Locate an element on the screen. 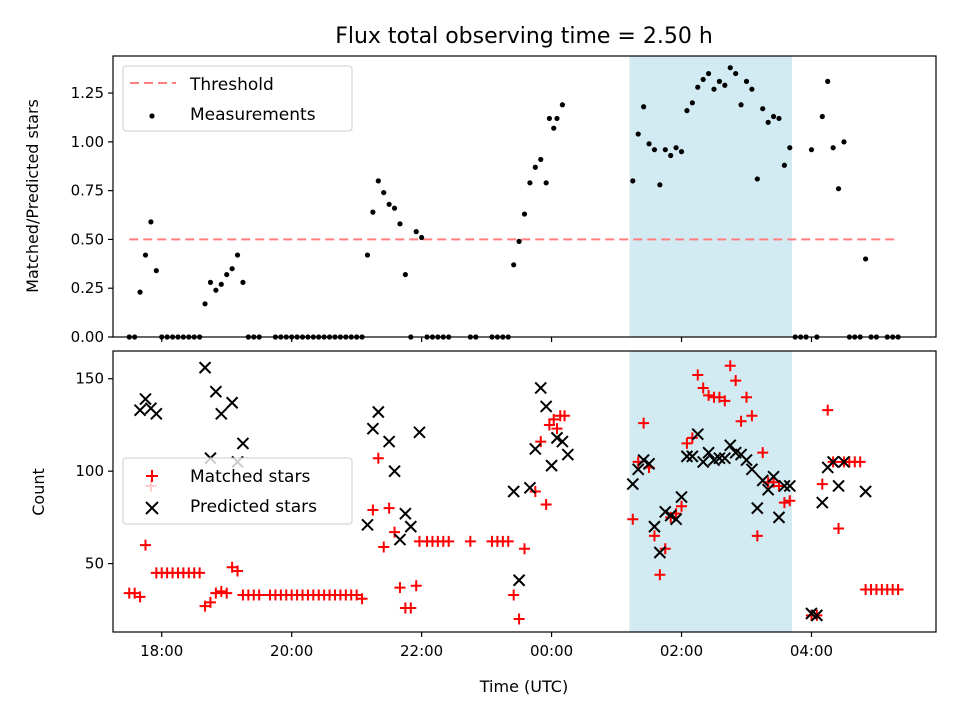  bottom-y-axis-label: Count is located at coordinates (38, 492).